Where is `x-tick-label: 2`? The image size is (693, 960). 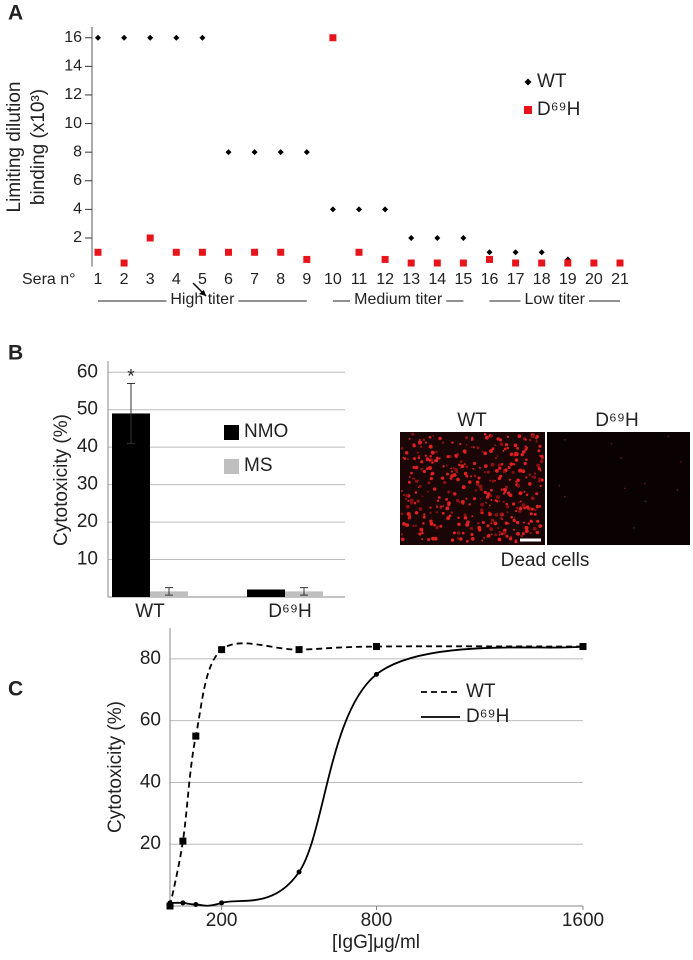 x-tick-label: 2 is located at coordinates (124, 279).